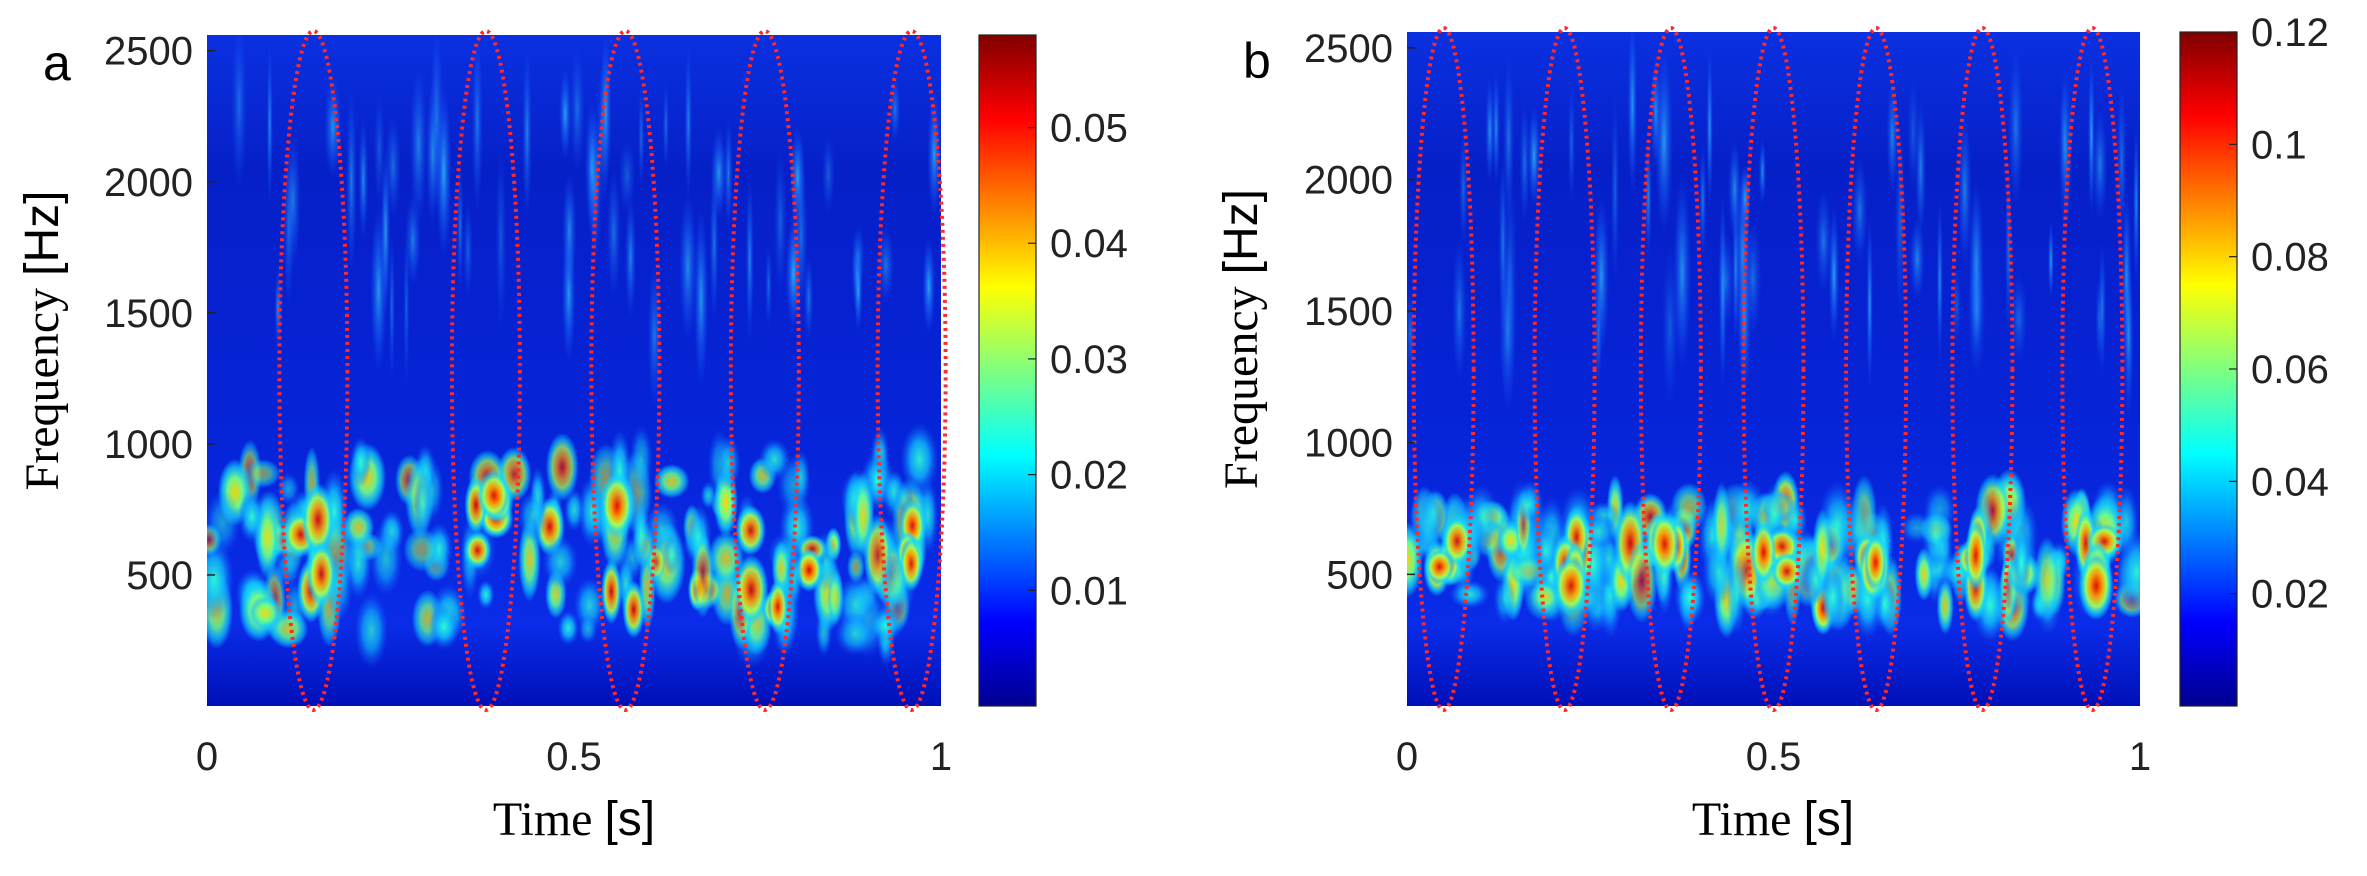 The width and height of the screenshot is (2367, 876). I want to click on y-tick-label: 500, so click(159, 576).